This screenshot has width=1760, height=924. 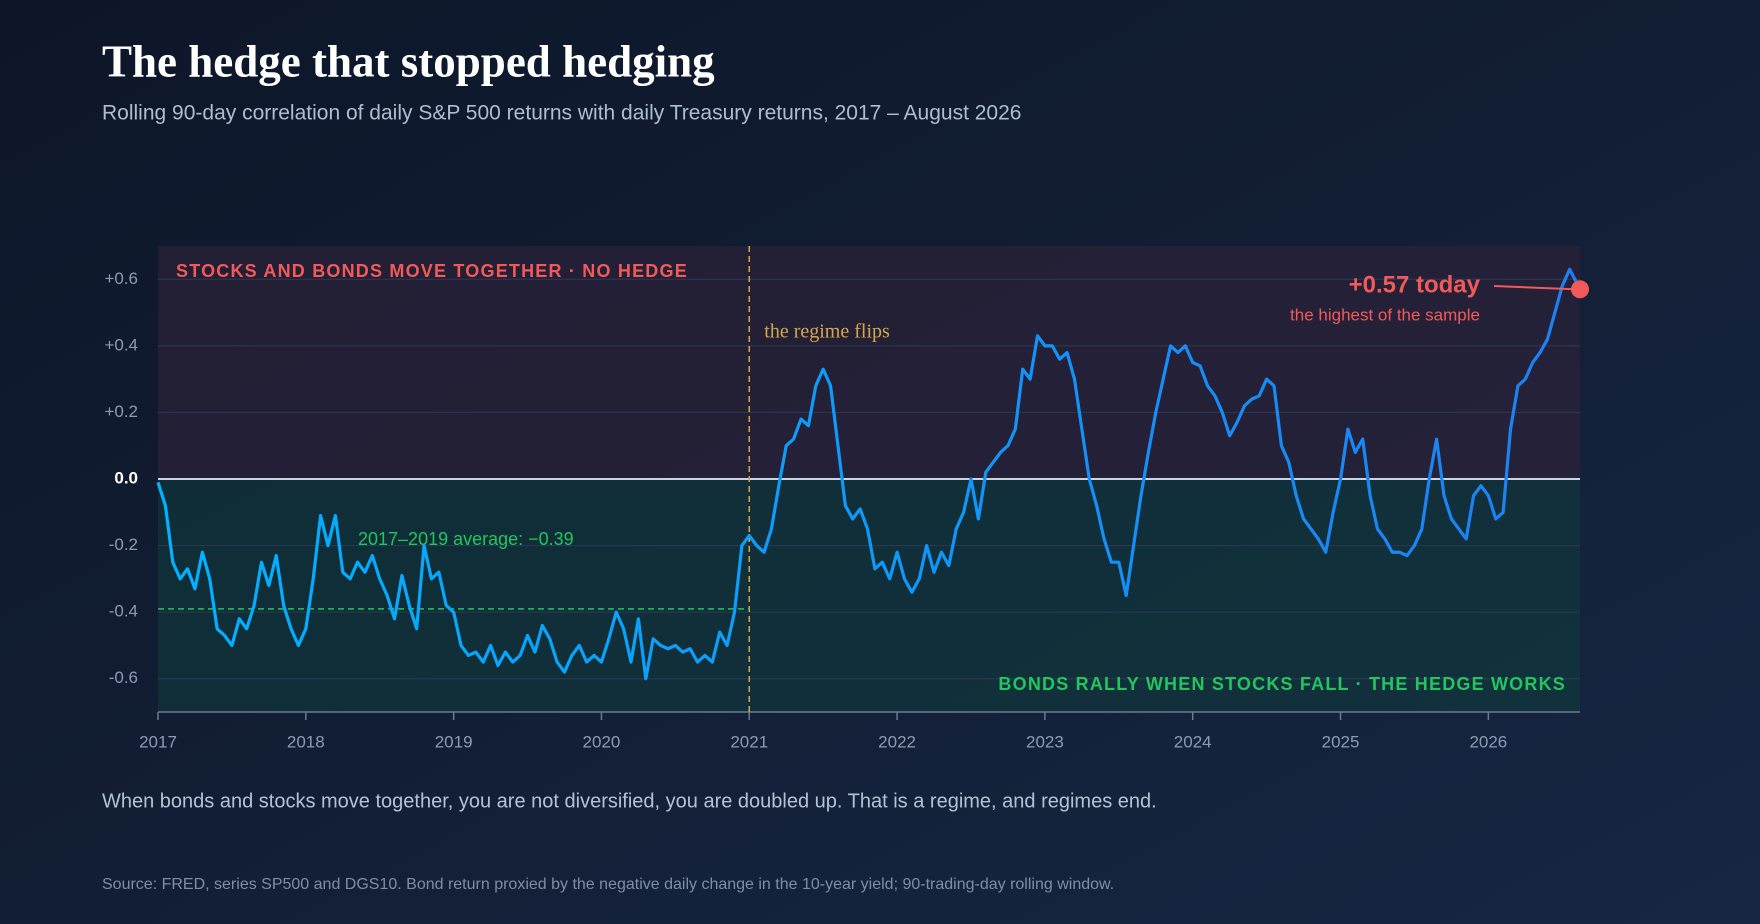 I want to click on x-tick-label: 2024, so click(x=1193, y=741).